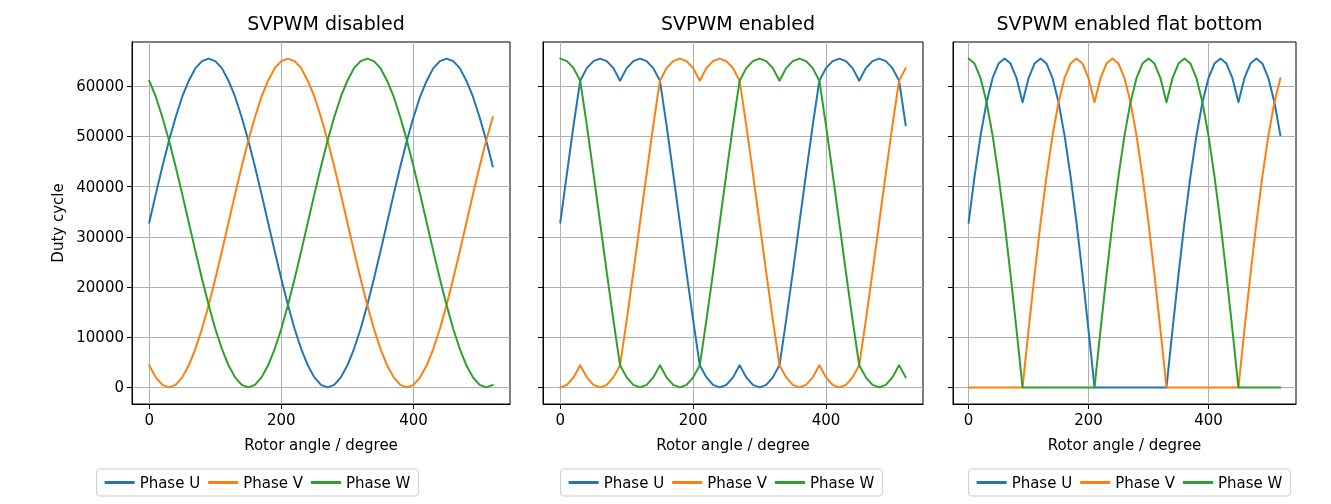 The width and height of the screenshot is (1331, 504). Describe the element at coordinates (57, 223) in the screenshot. I see `y-axis-title: Duty cycle` at that location.